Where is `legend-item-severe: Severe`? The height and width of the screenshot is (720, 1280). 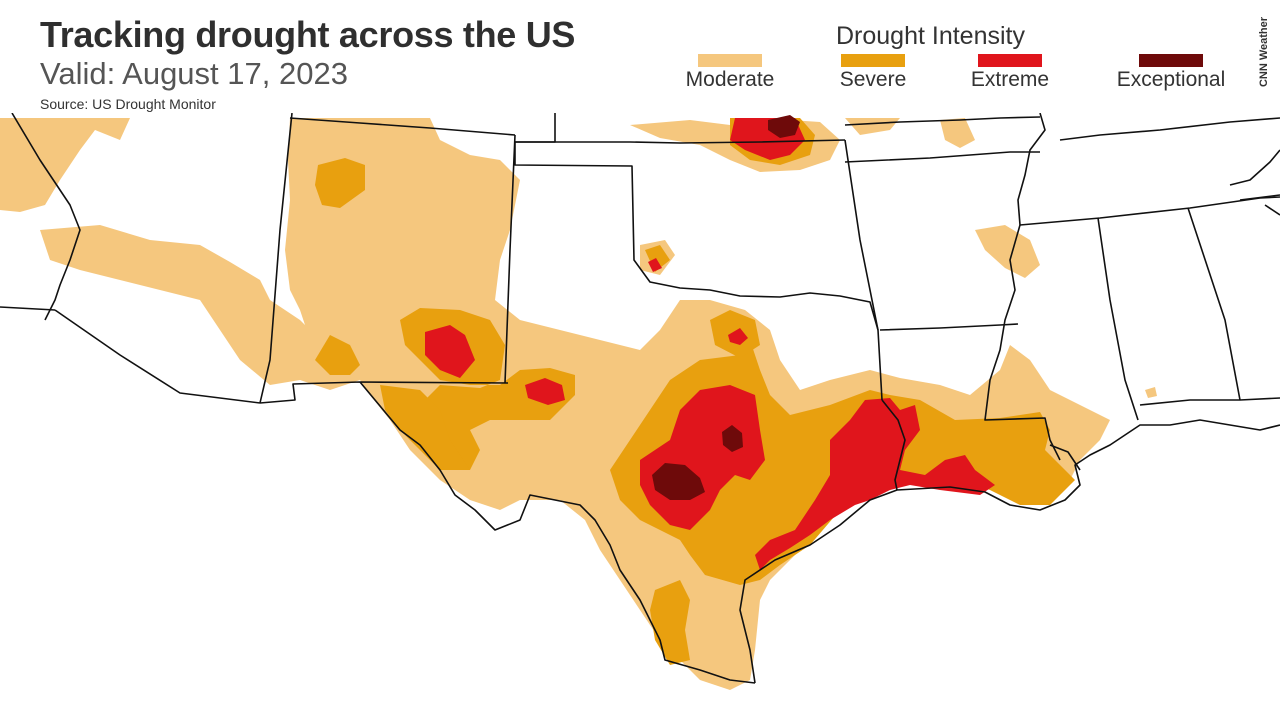
legend-item-severe: Severe is located at coordinates (873, 73).